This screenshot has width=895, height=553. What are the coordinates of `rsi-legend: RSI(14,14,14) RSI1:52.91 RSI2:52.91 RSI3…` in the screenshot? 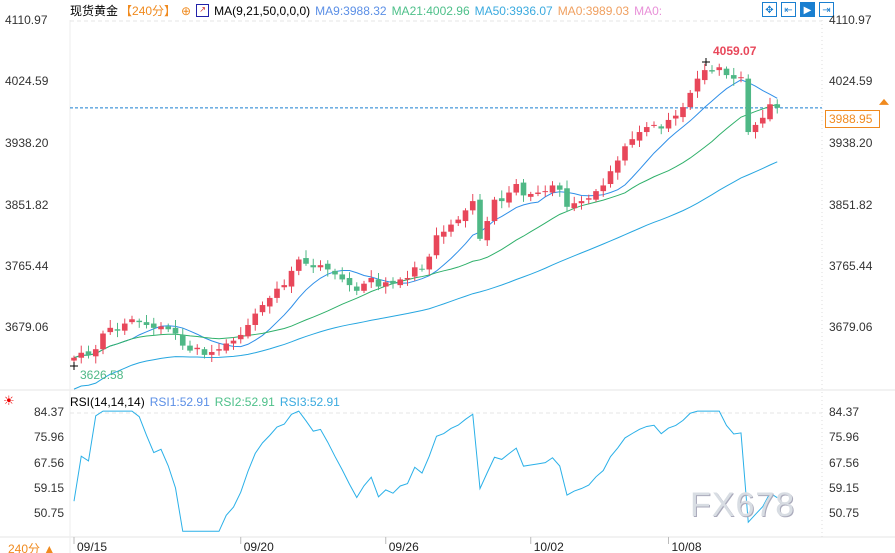 It's located at (205, 402).